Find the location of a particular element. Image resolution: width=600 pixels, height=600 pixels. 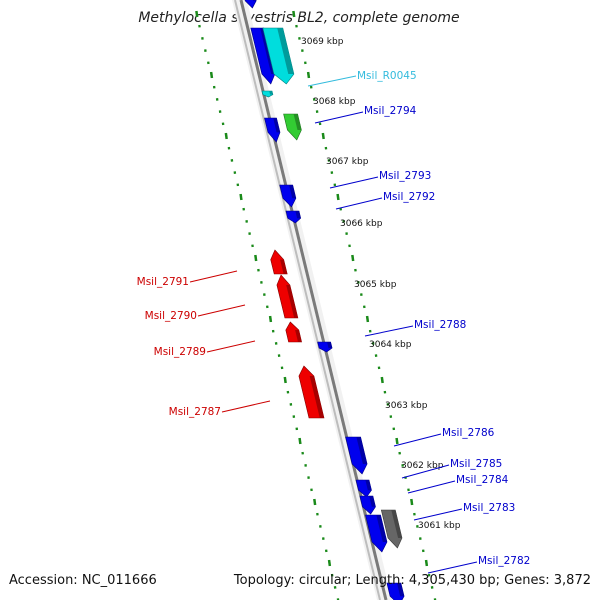

kbp-label-3066: 3066 kbp is located at coordinates (361, 224).